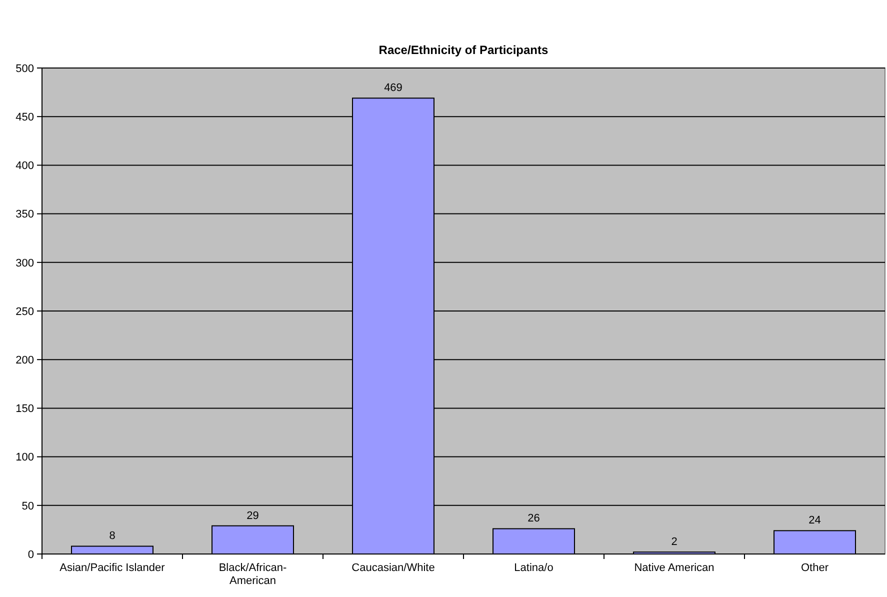  Describe the element at coordinates (674, 568) in the screenshot. I see `x-tick-label: Native American` at that location.